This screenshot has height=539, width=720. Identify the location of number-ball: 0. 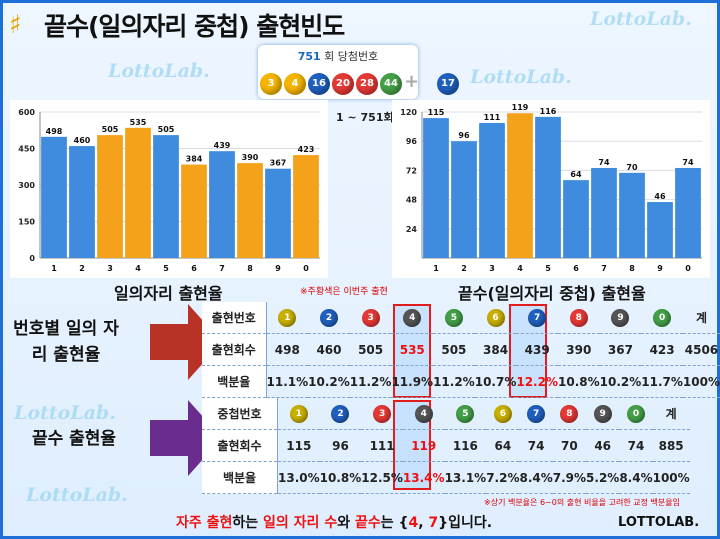
(635, 413).